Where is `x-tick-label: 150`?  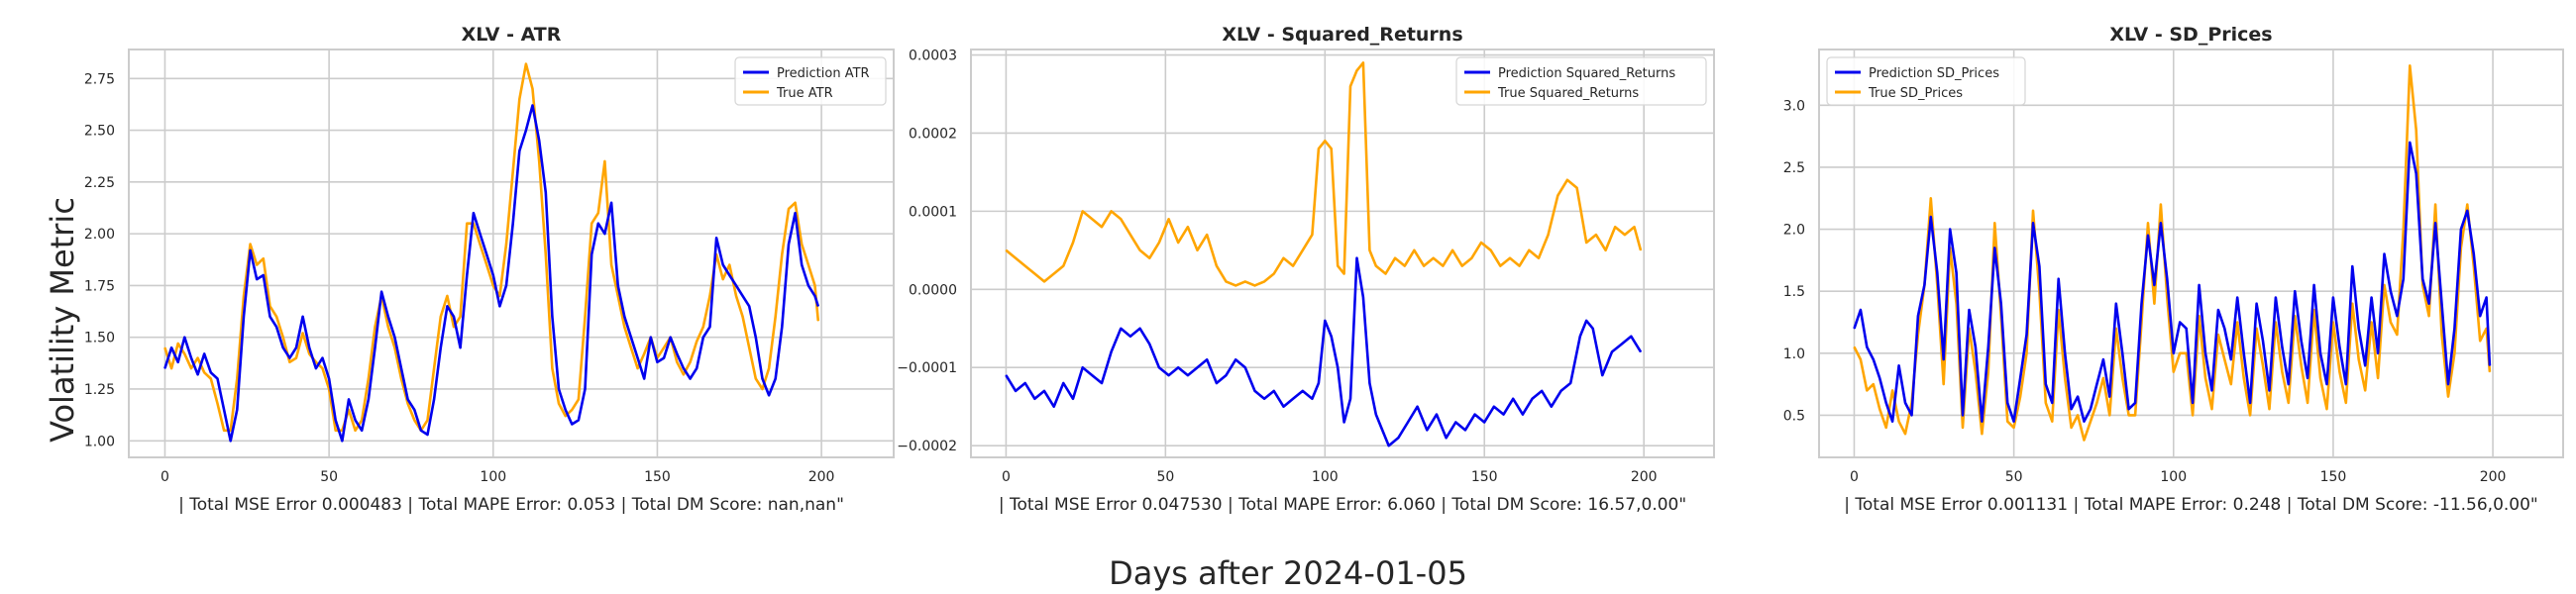 x-tick-label: 150 is located at coordinates (2333, 477).